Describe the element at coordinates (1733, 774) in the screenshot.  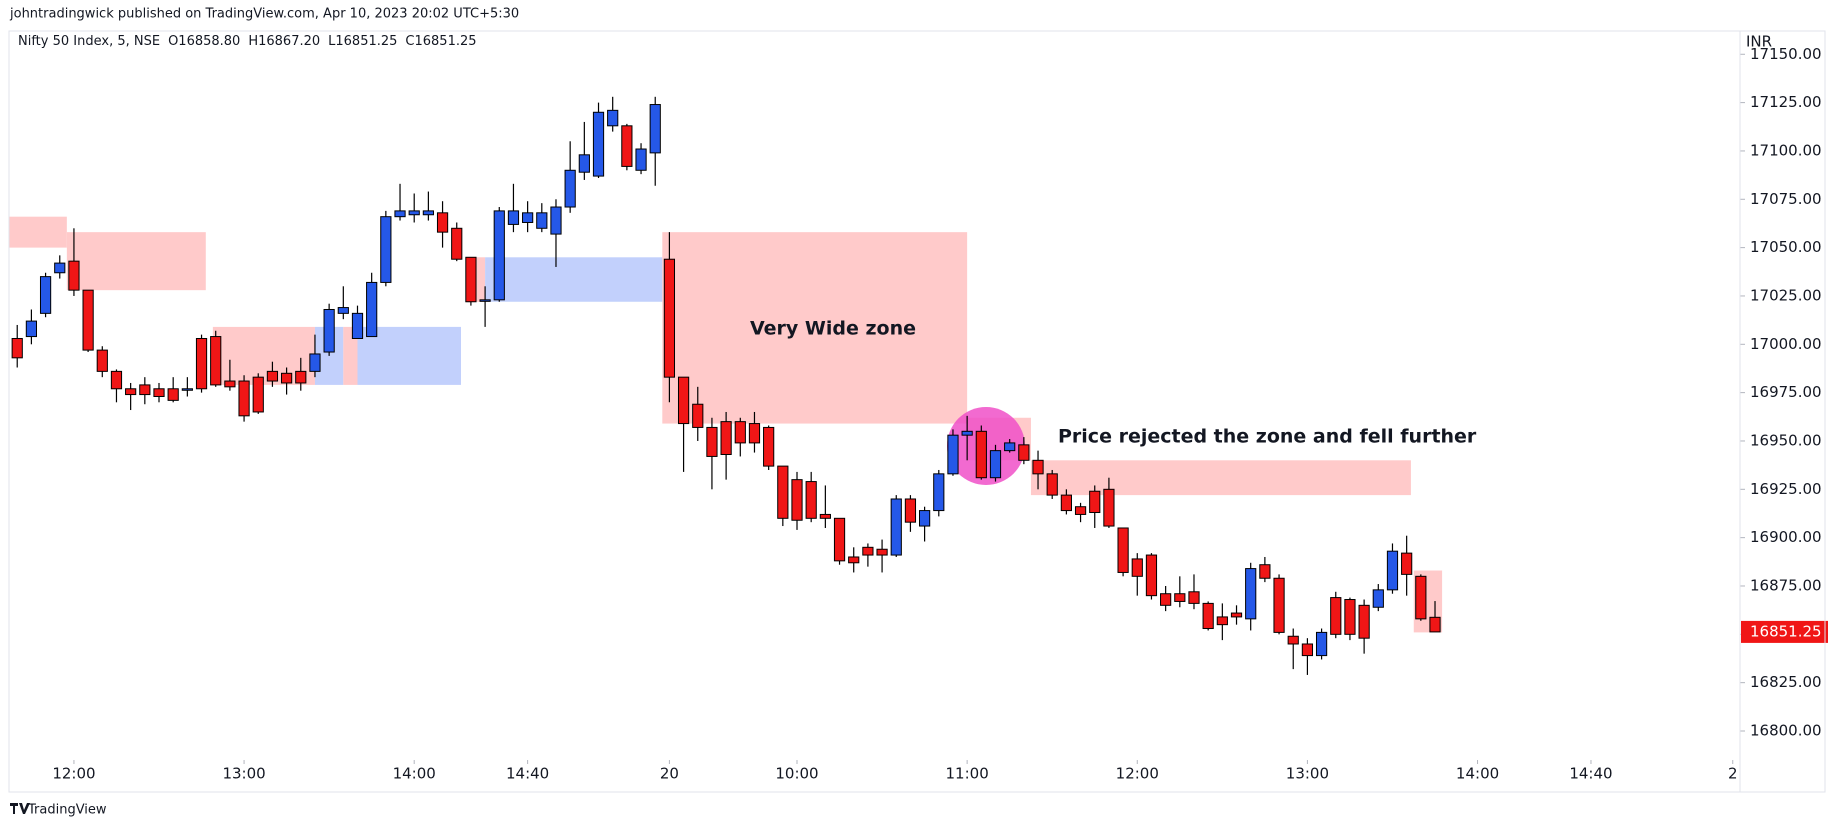
I see `x-tick-label: 2` at that location.